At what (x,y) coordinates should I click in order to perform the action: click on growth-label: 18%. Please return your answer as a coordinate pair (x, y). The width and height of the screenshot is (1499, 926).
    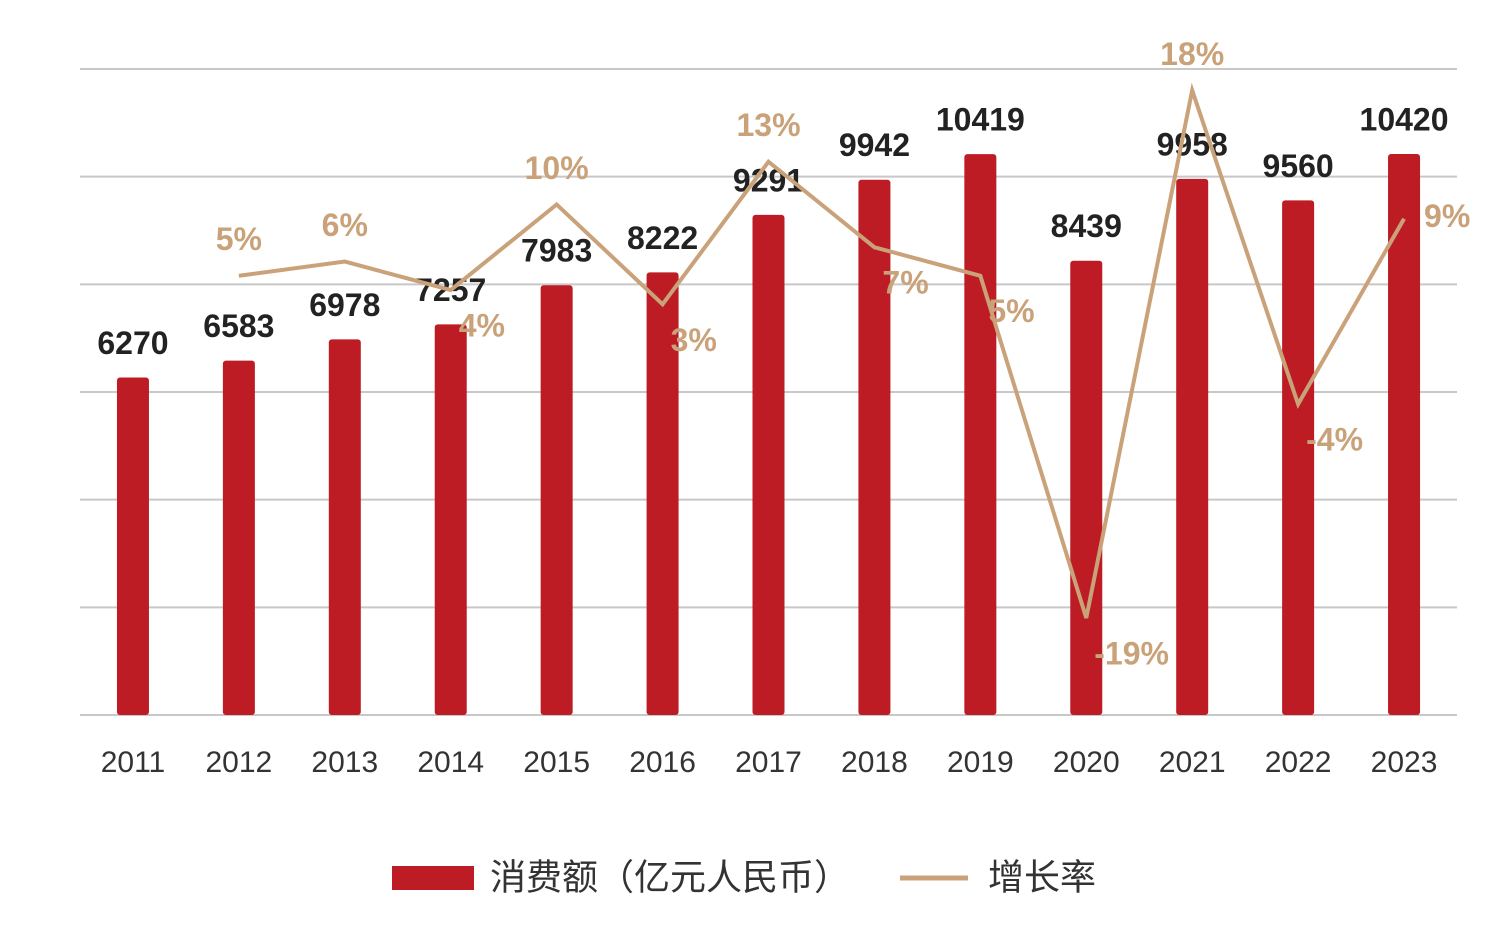
    Looking at the image, I should click on (1192, 54).